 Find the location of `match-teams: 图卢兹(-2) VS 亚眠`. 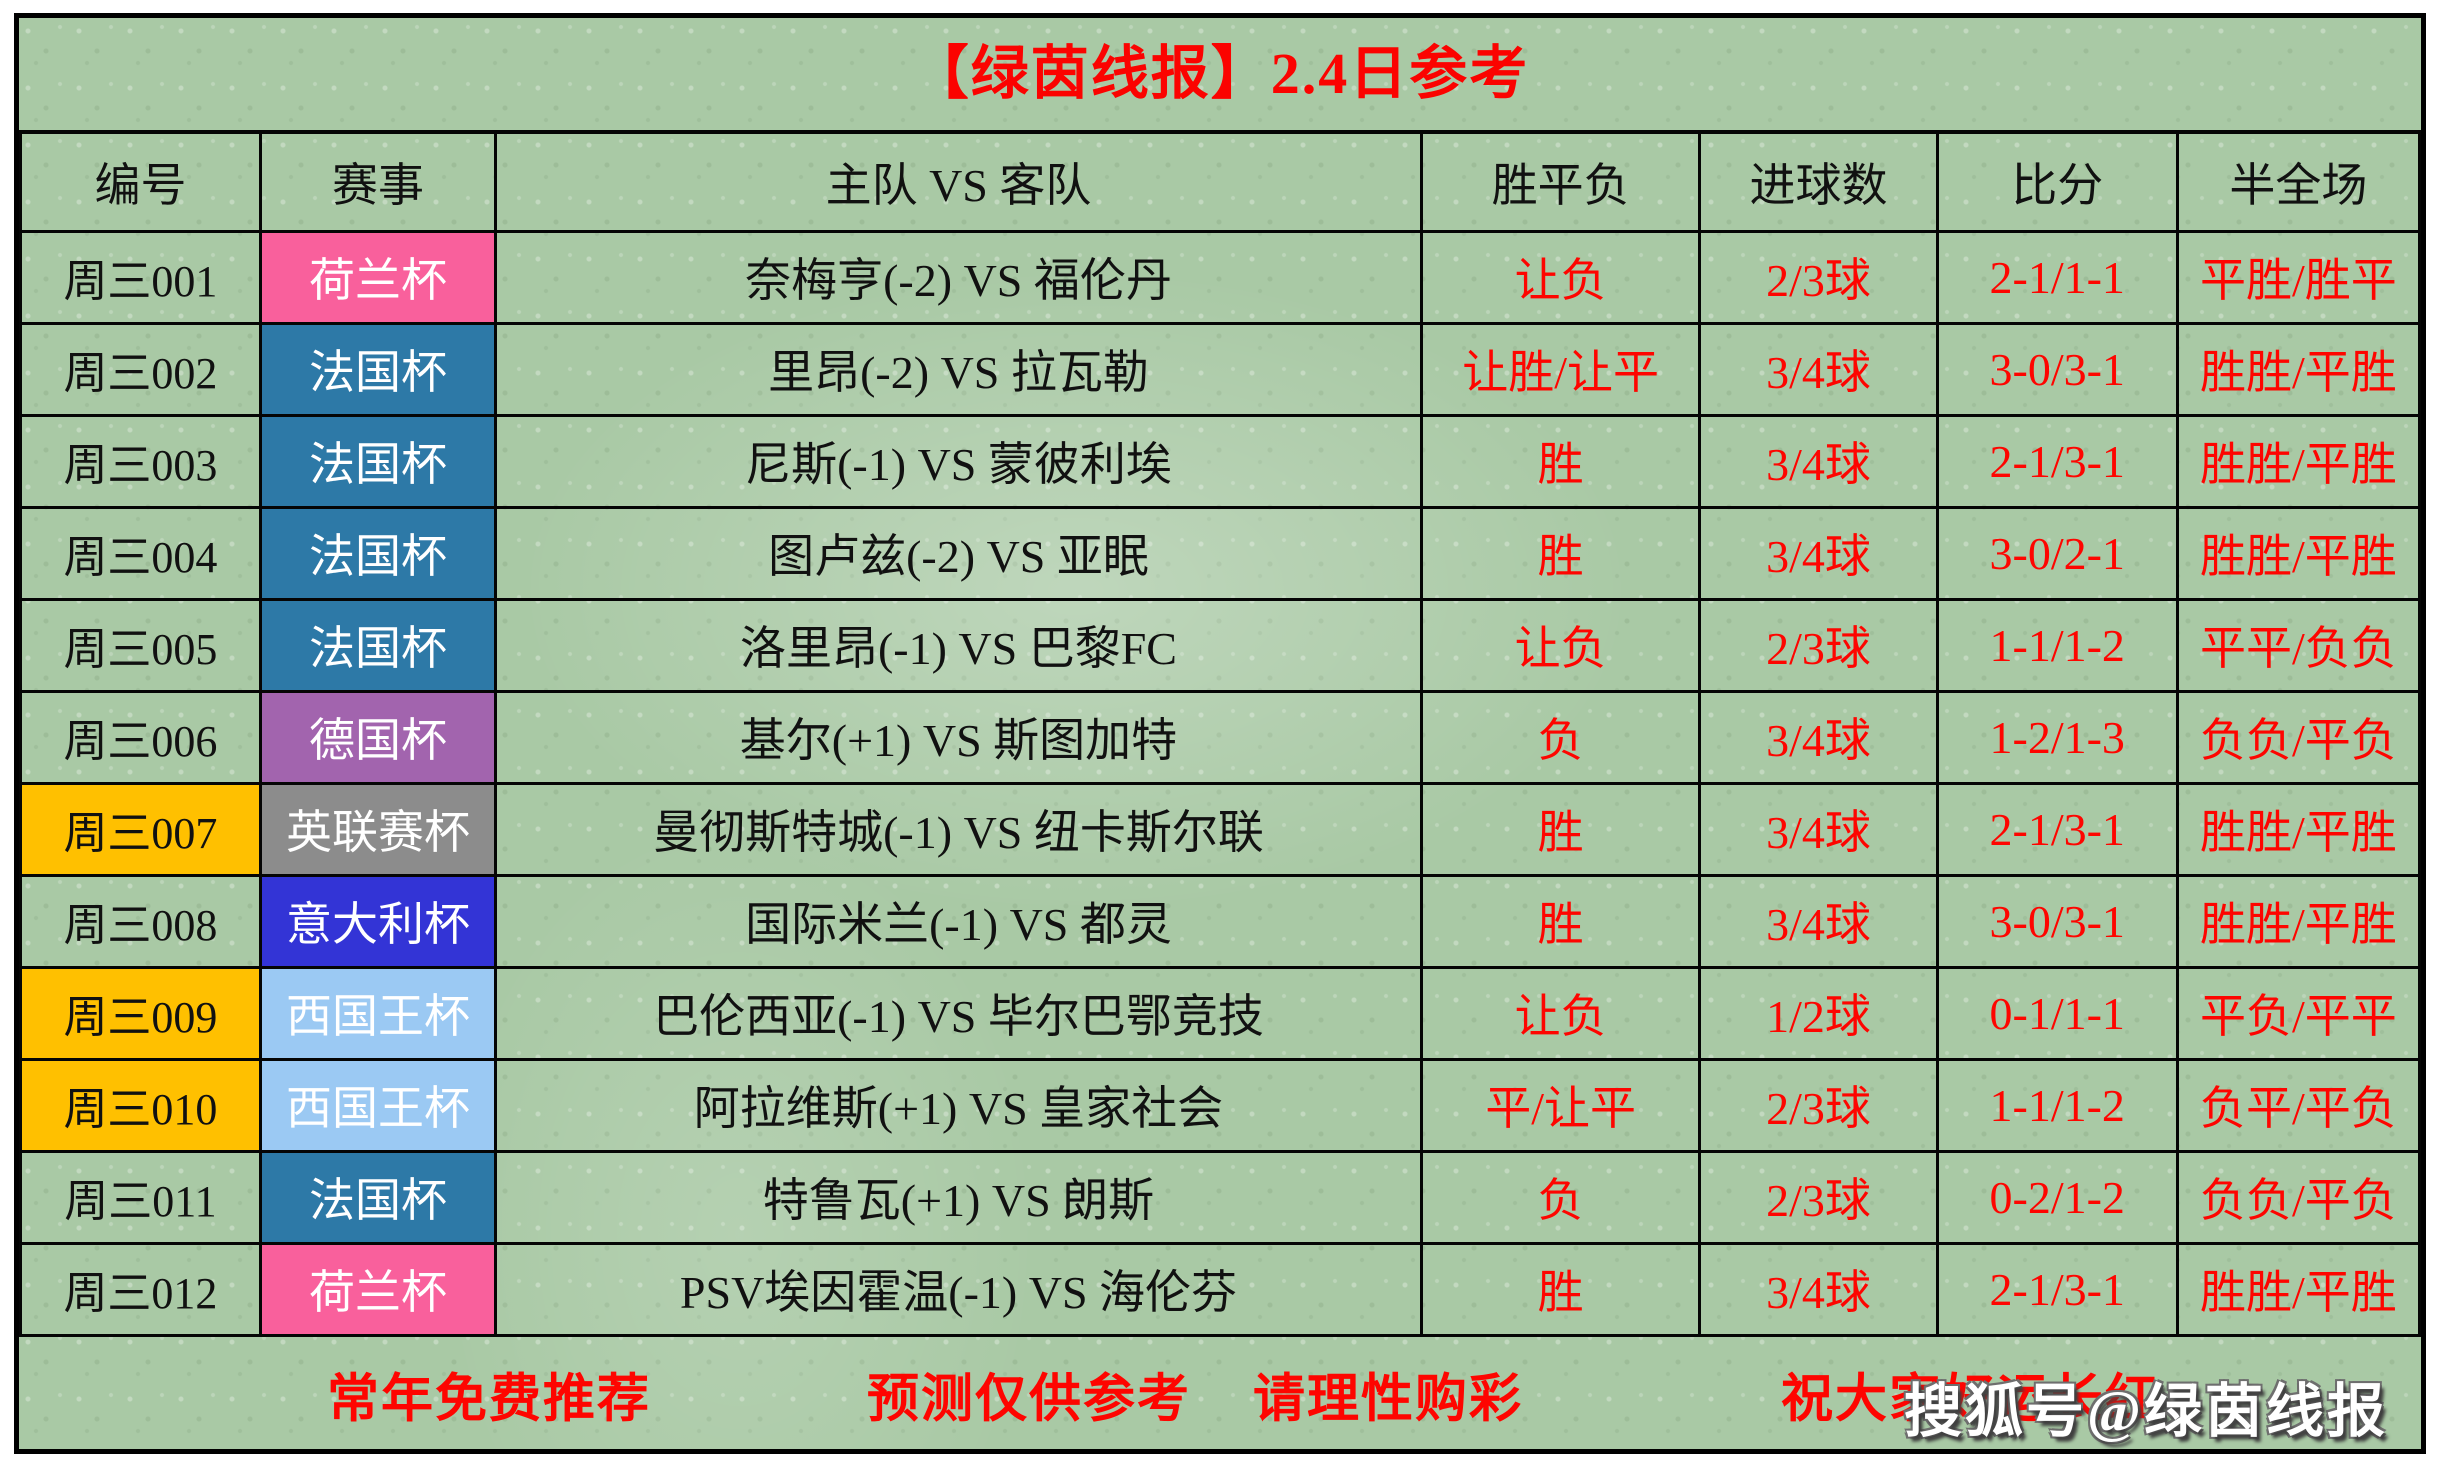

match-teams: 图卢兹(-2) VS 亚眠 is located at coordinates (958, 553).